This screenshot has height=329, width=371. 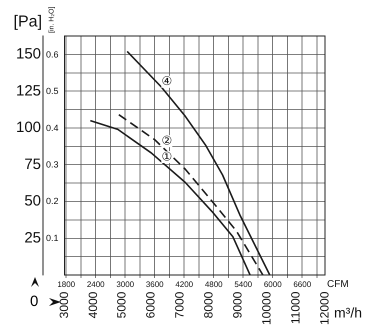 What do you see at coordinates (214, 285) in the screenshot?
I see `x-tick-label: 4800` at bounding box center [214, 285].